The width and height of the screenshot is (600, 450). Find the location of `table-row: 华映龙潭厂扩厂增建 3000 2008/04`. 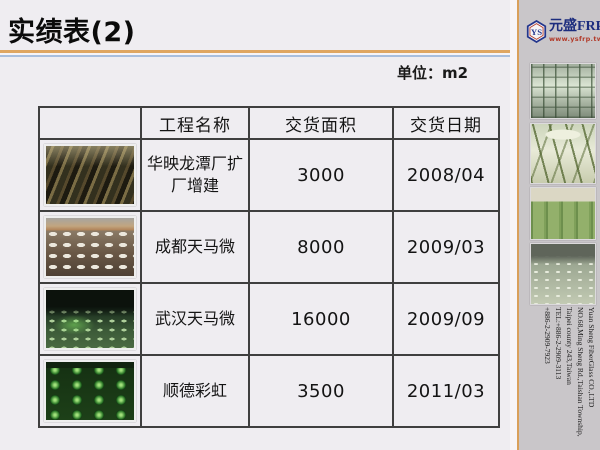

table-row: 华映龙潭厂扩厂增建 3000 2008/04 is located at coordinates (269, 175).